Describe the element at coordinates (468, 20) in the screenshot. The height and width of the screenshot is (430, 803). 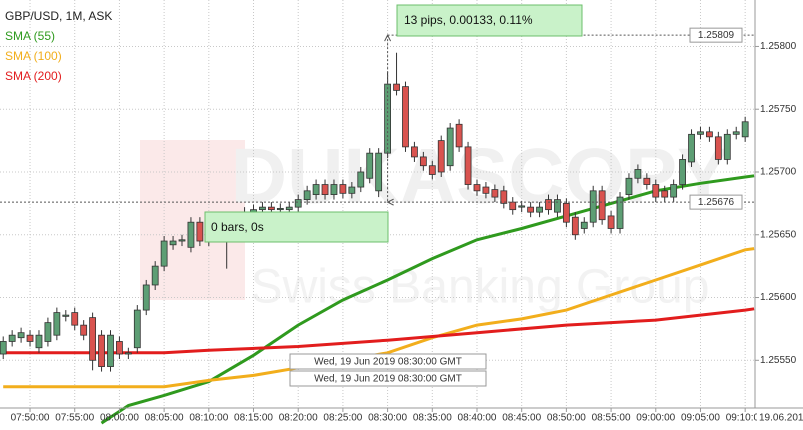
I see `measure-label: 13 pips, 0.00133, 0.11%` at that location.